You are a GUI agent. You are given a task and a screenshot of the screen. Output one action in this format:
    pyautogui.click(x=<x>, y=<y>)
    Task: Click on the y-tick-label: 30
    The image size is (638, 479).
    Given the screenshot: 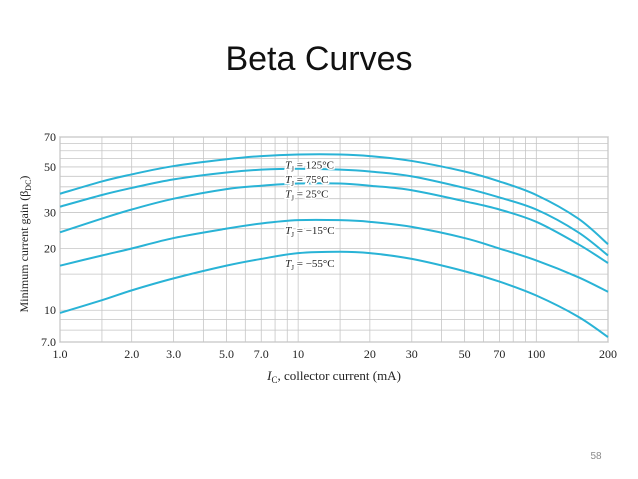 What is the action you would take?
    pyautogui.click(x=50, y=212)
    